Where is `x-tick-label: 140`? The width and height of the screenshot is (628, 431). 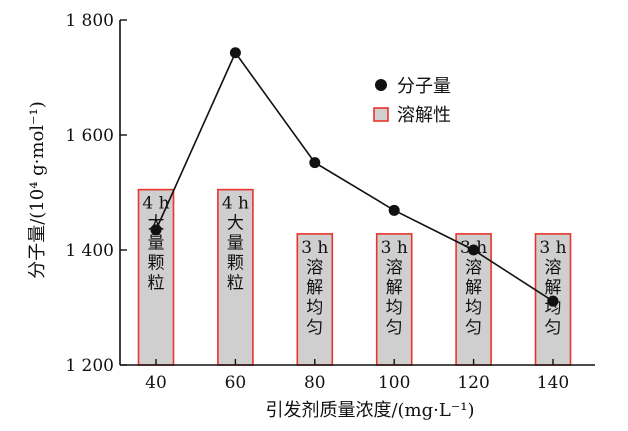
x-tick-label: 140 is located at coordinates (553, 383).